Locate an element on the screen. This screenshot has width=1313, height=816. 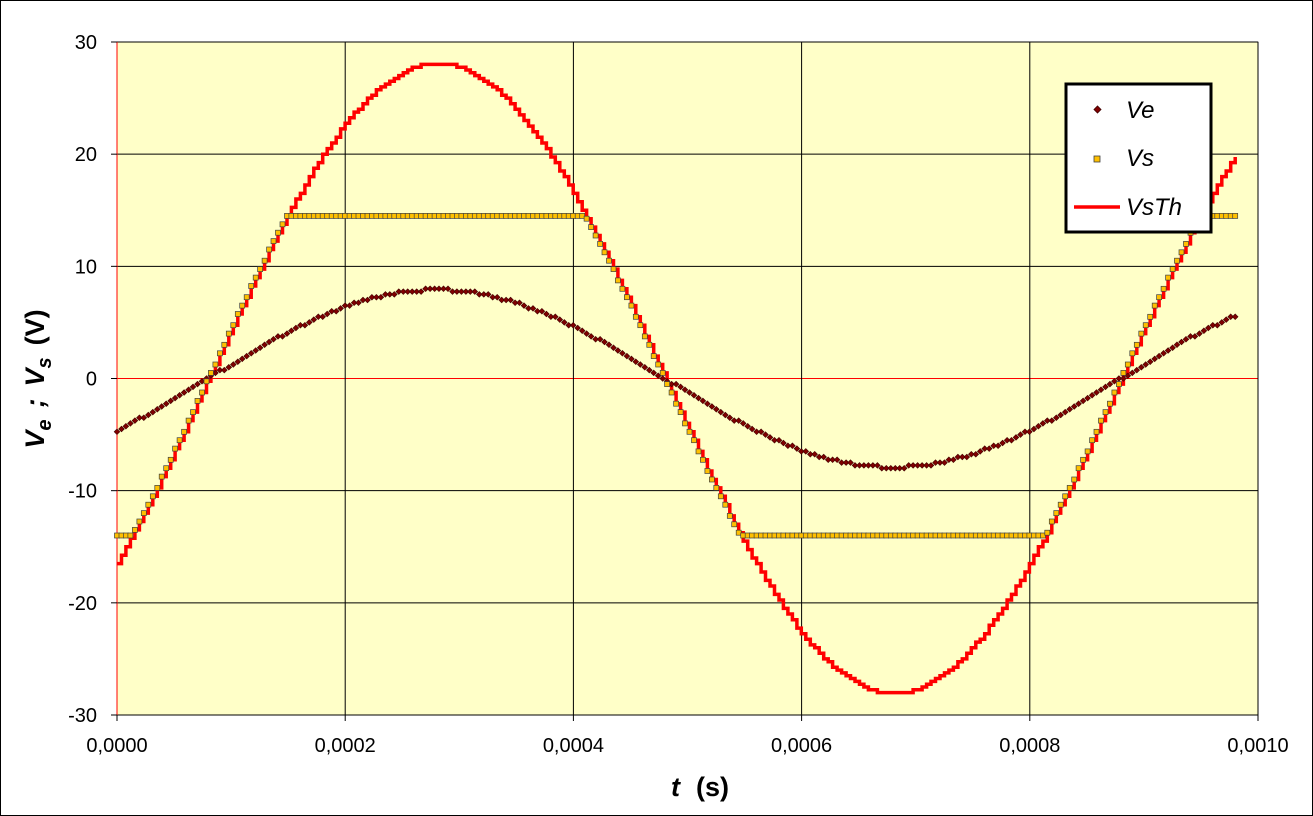
x-tick-label: 0,0004 is located at coordinates (573, 746).